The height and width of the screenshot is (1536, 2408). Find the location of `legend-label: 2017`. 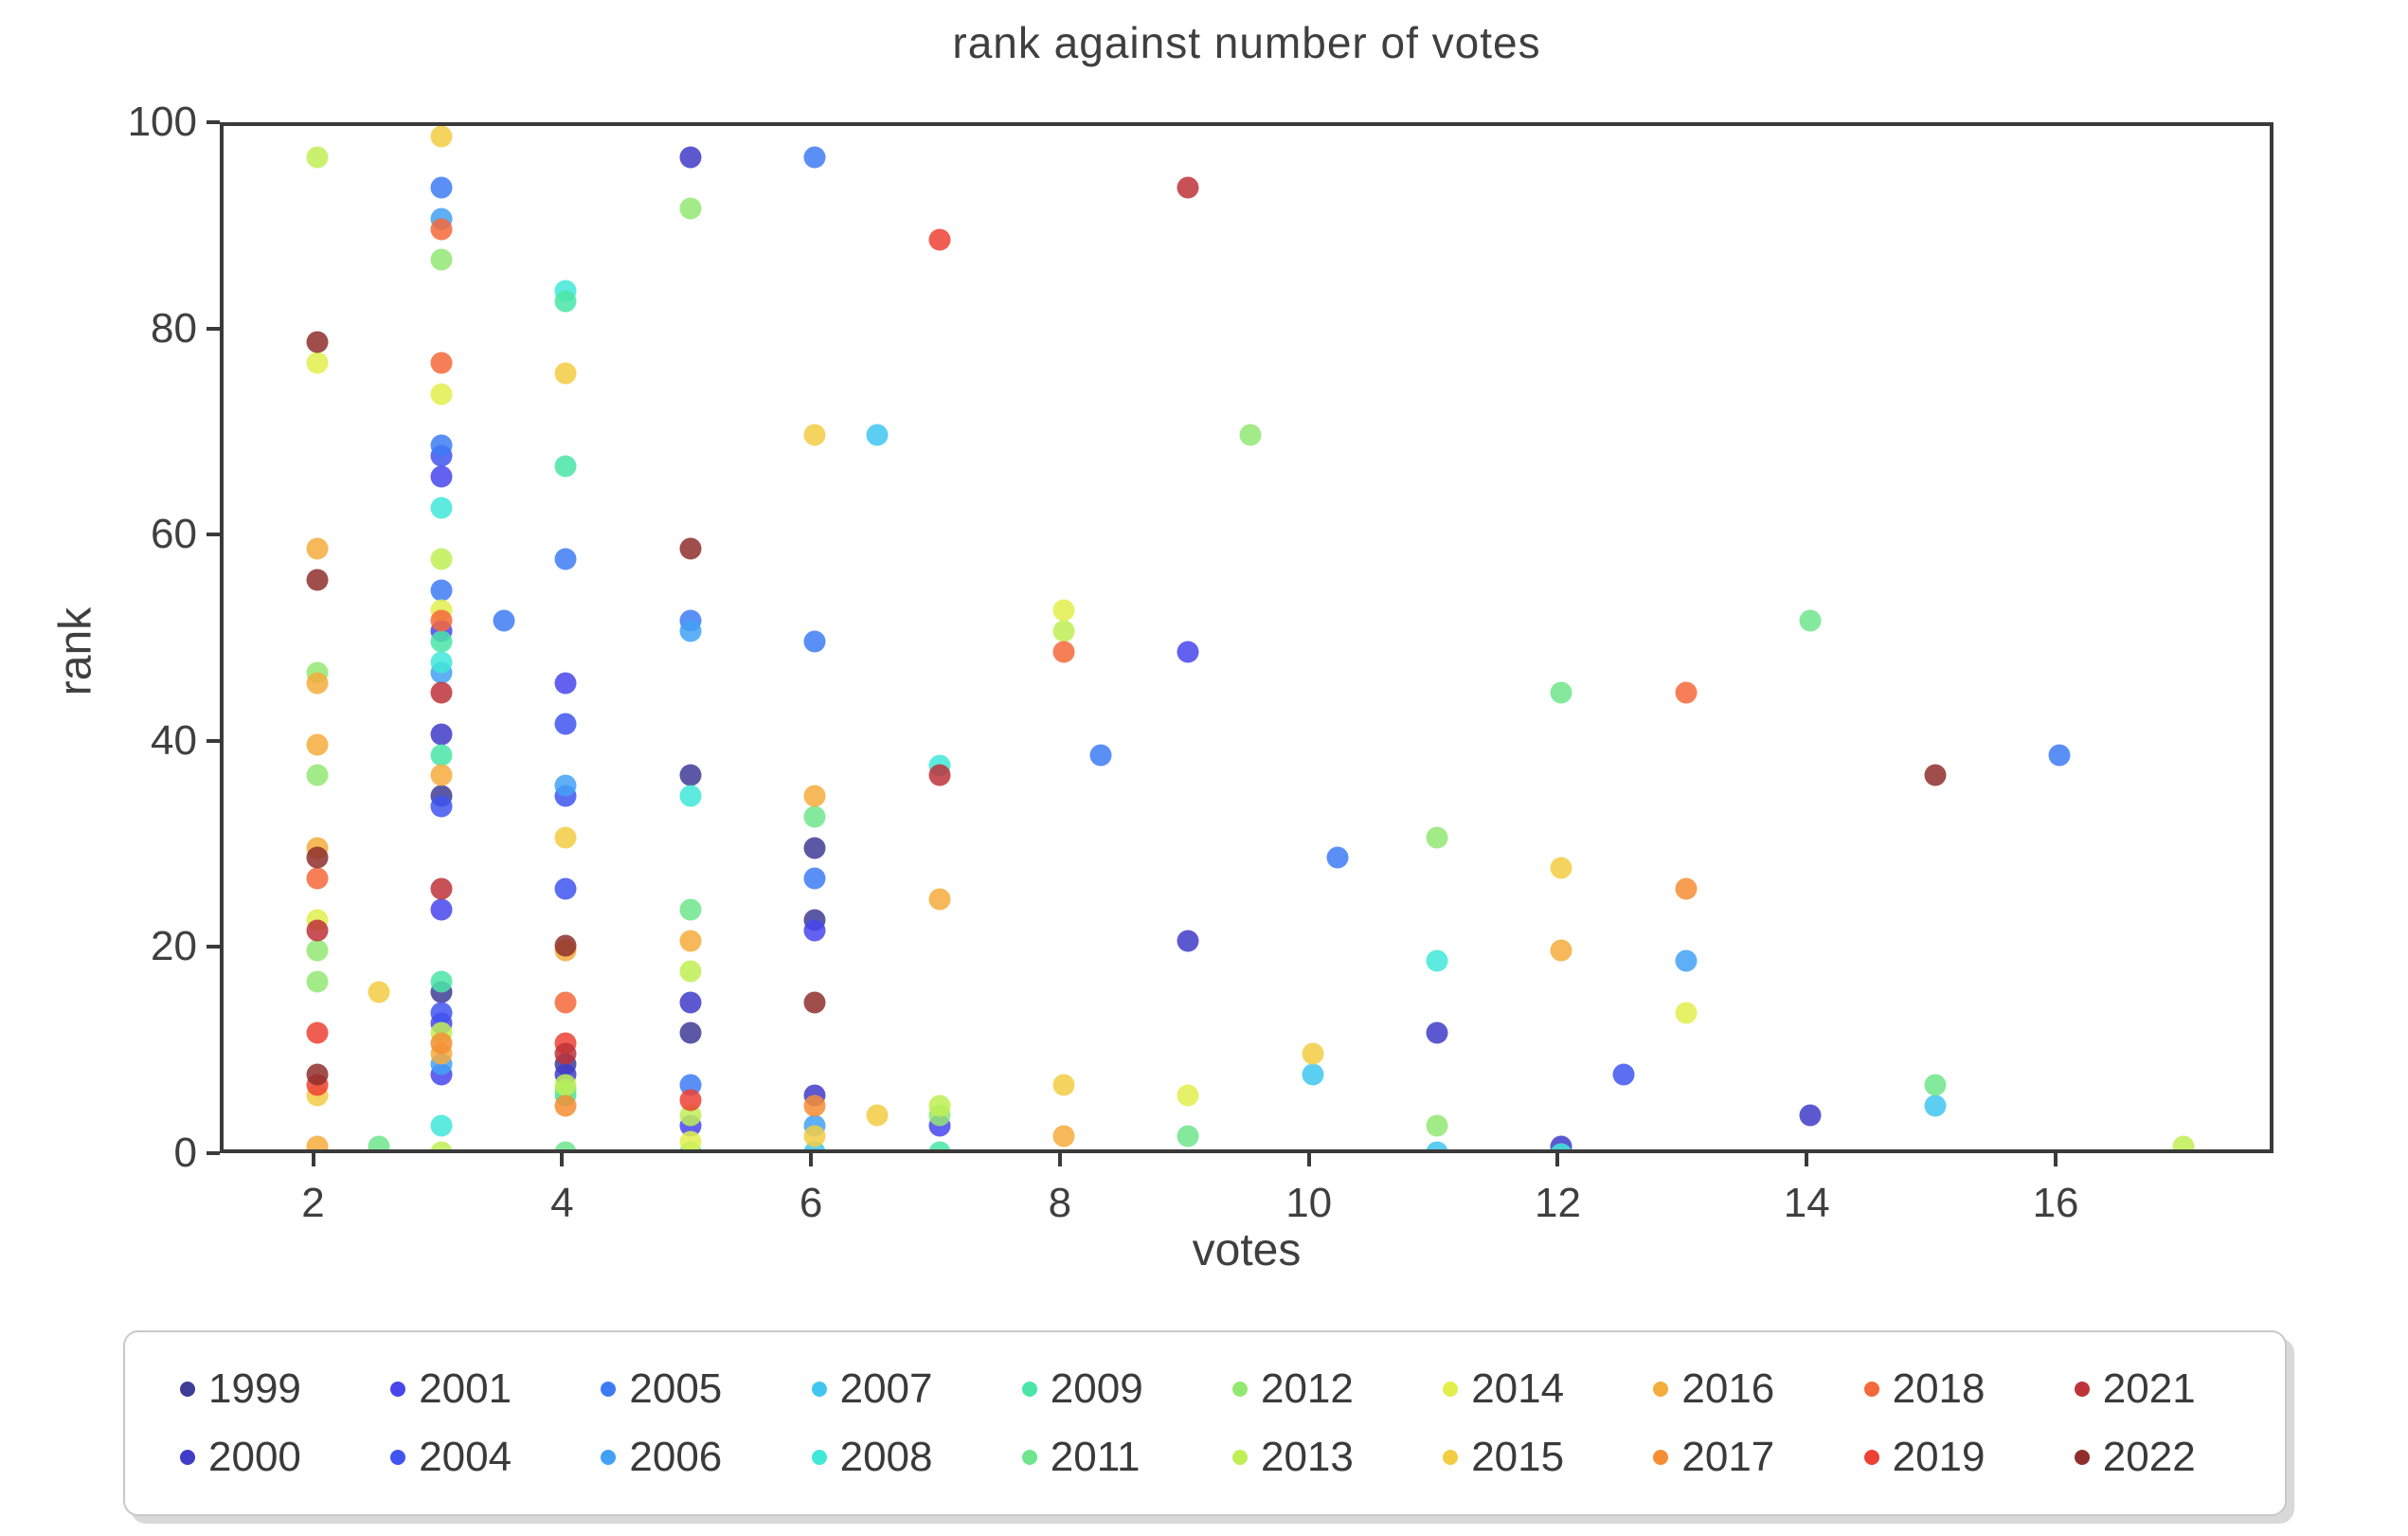

legend-label: 2017 is located at coordinates (1728, 1457).